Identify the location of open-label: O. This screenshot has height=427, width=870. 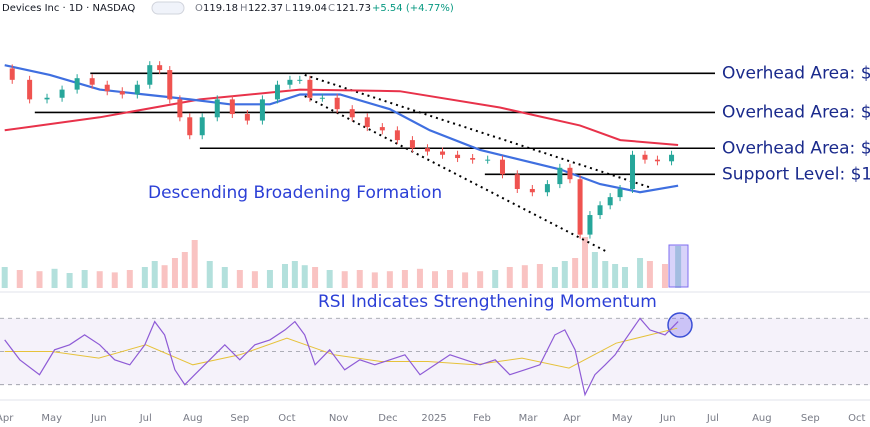
(199, 8).